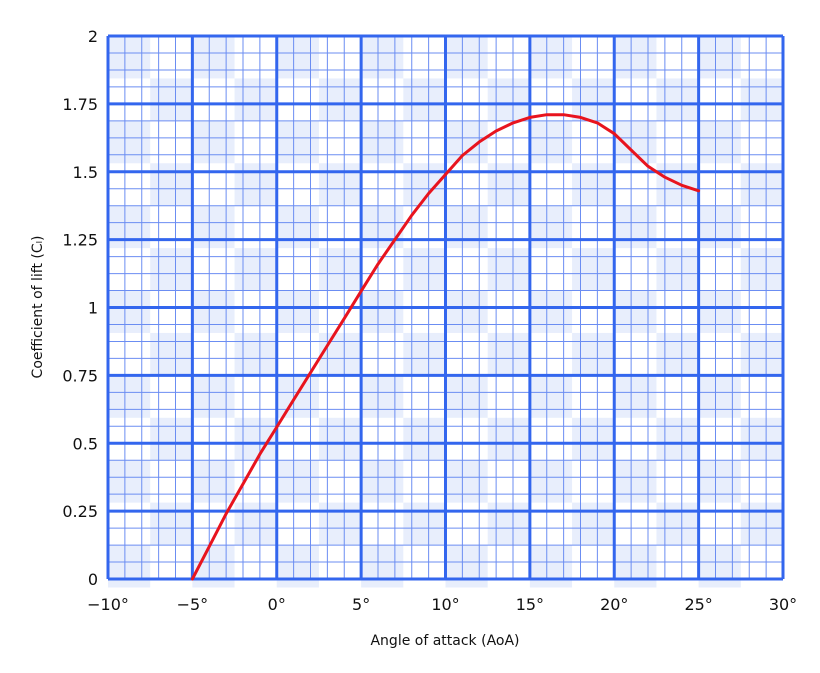 The image size is (820, 673). What do you see at coordinates (361, 604) in the screenshot?
I see `x-tick-label: 5°` at bounding box center [361, 604].